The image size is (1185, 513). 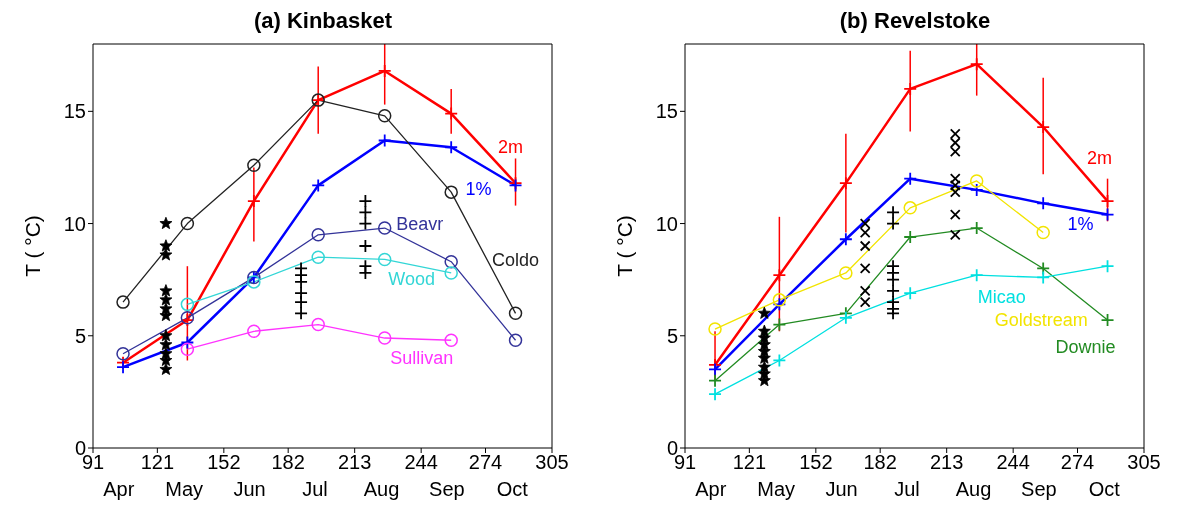 I want to click on x-tick-label: 244, so click(x=421, y=462).